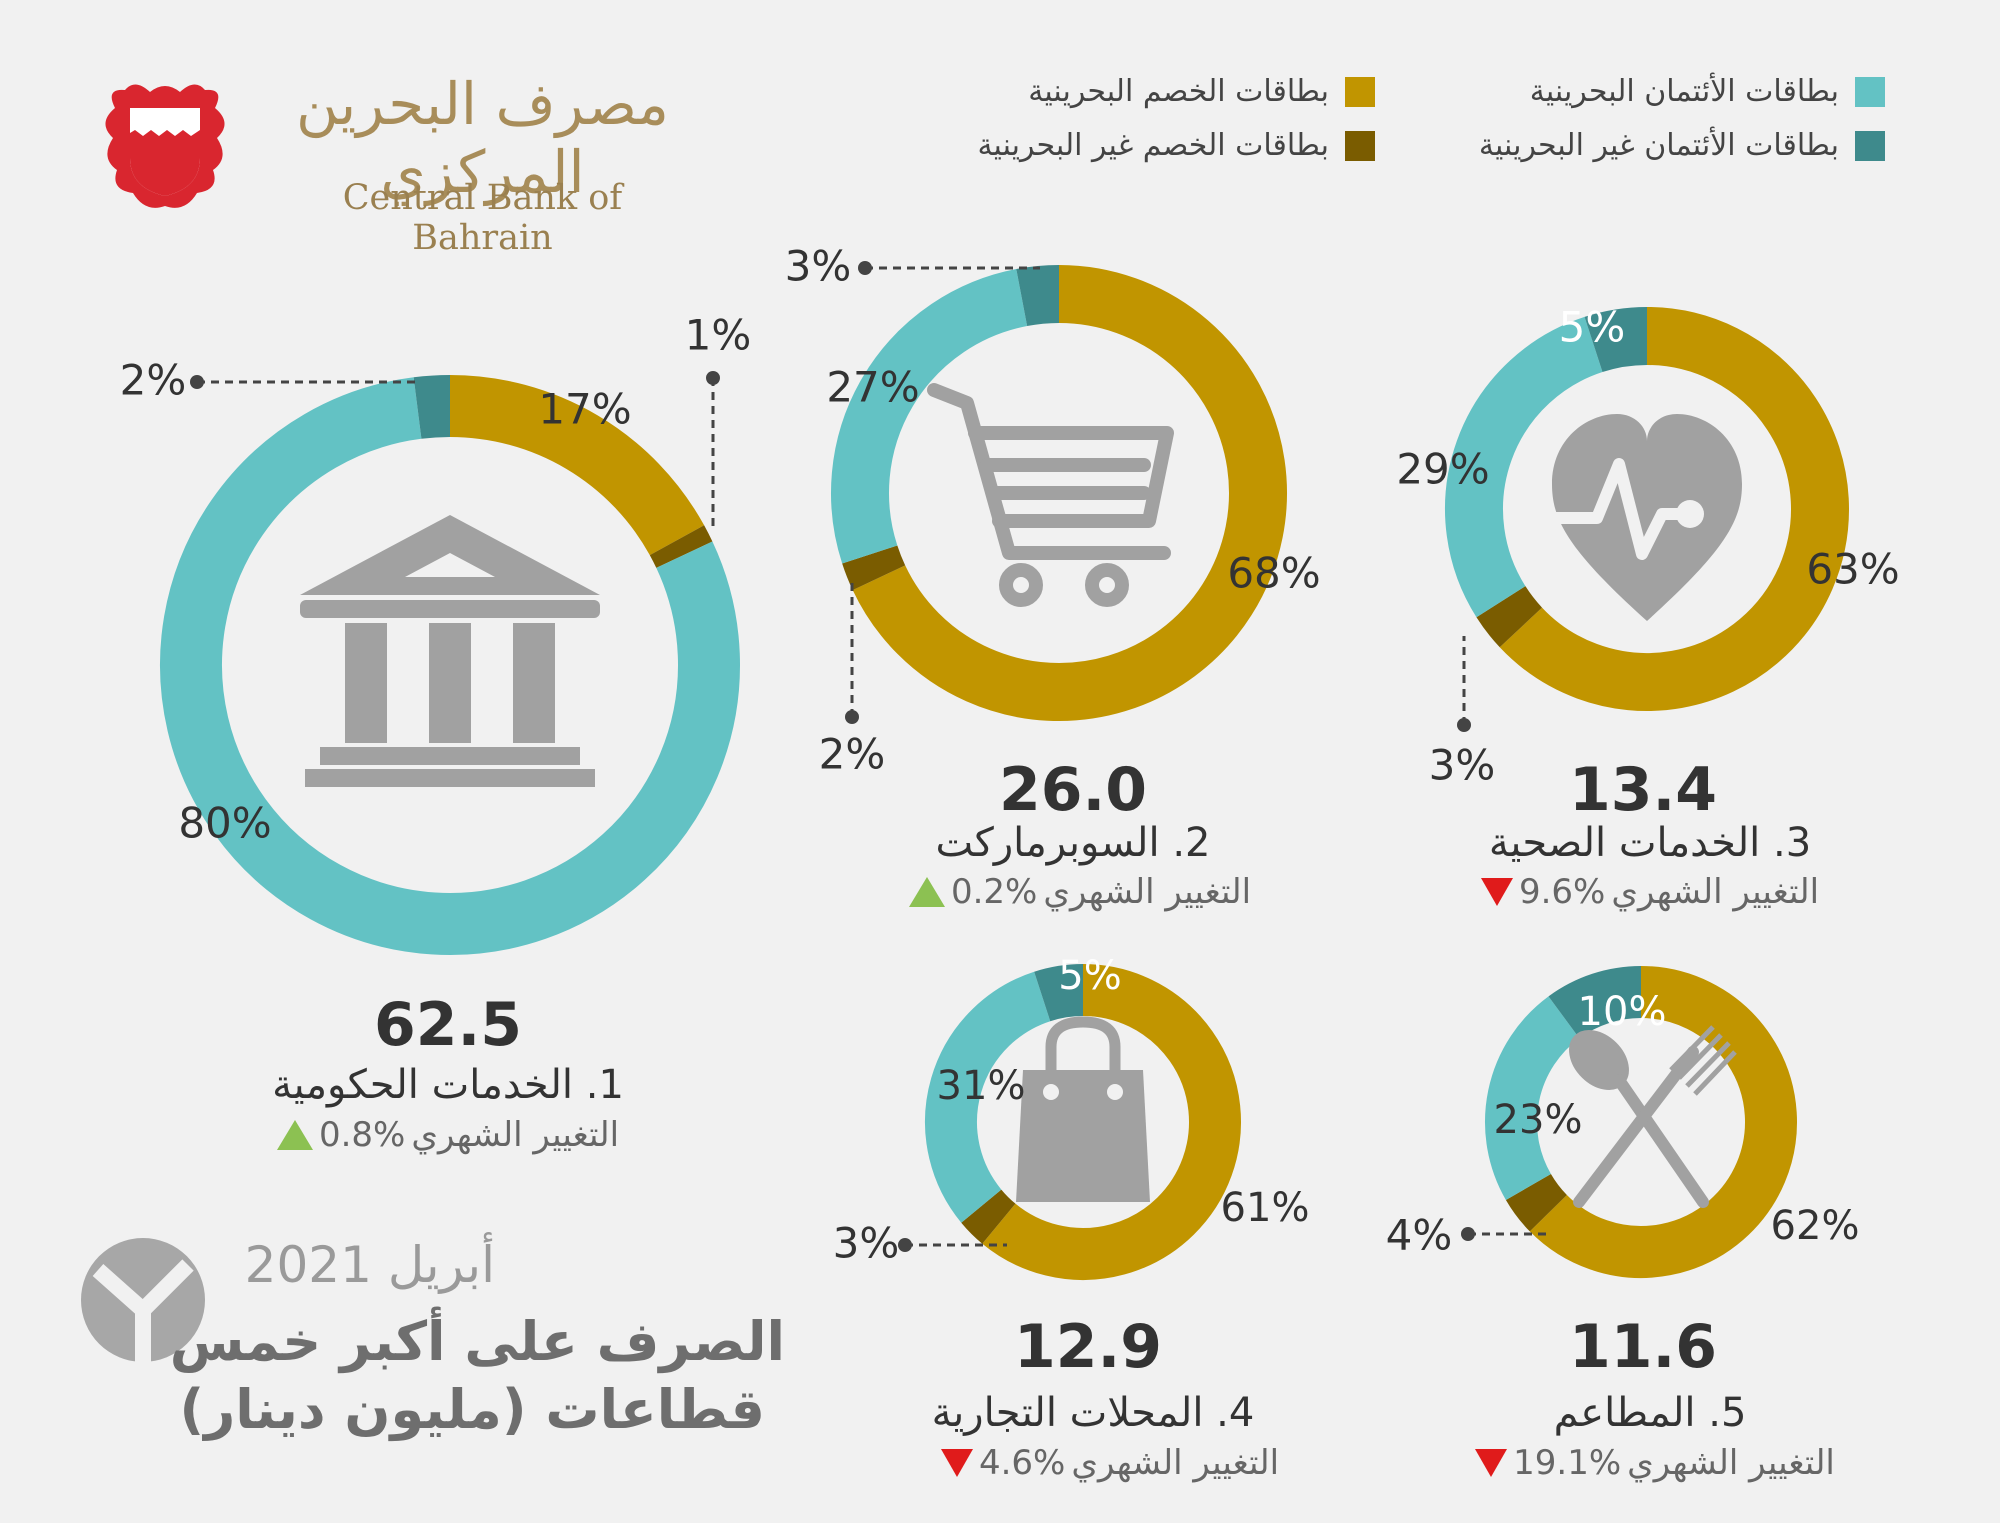  What do you see at coordinates (482, 218) in the screenshot?
I see `bank-name-english: Central Bank of Bahrain` at bounding box center [482, 218].